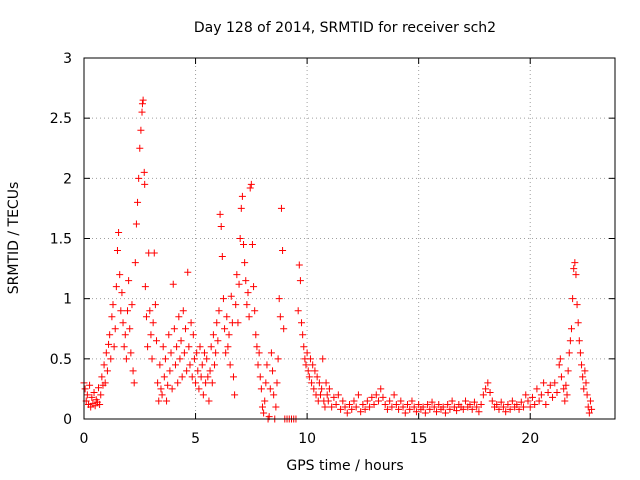 This screenshot has height=480, width=640. Describe the element at coordinates (530, 439) in the screenshot. I see `x-tick-label: 20` at that location.